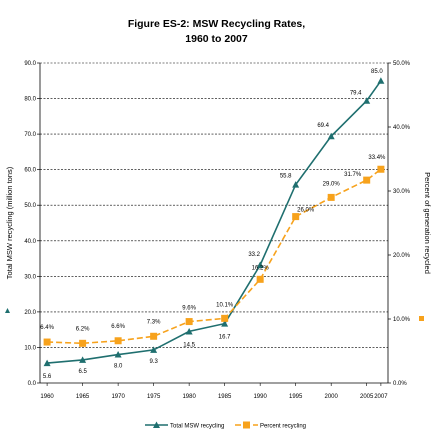 The height and width of the screenshot is (443, 433). What do you see at coordinates (154, 397) in the screenshot?
I see `x-tick-label: 1975` at bounding box center [154, 397].